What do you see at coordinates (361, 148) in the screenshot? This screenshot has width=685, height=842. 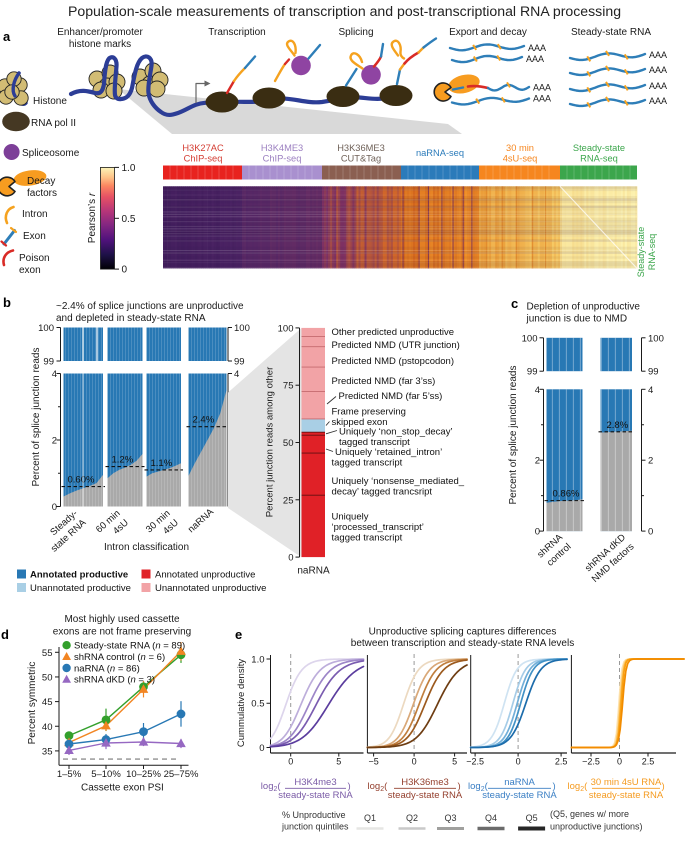 I see `svg-text: H3K36ME3` at bounding box center [361, 148].